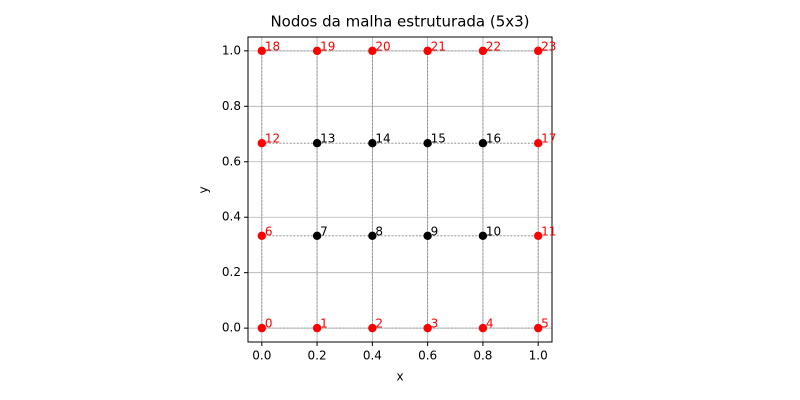 This screenshot has height=400, width=800. What do you see at coordinates (317, 356) in the screenshot?
I see `x-tick-label: 0.2` at bounding box center [317, 356].